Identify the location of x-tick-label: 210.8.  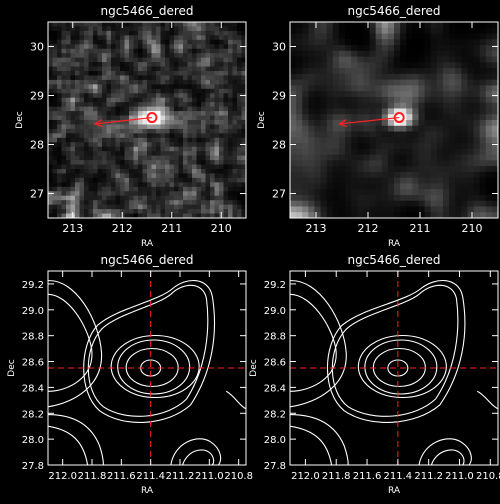
(238, 476).